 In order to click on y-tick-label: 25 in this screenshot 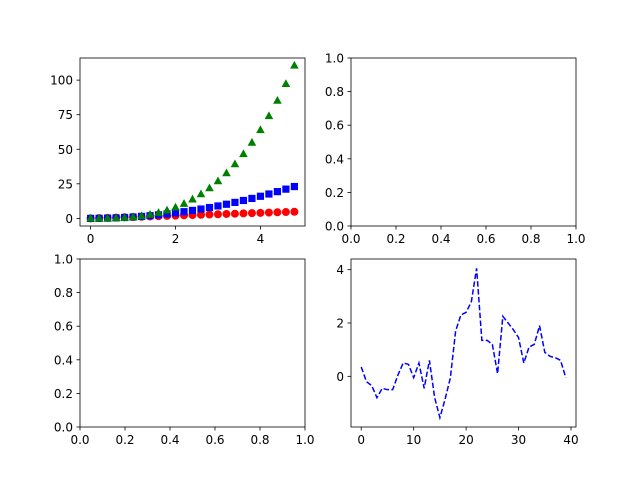, I will do `click(65, 184)`.